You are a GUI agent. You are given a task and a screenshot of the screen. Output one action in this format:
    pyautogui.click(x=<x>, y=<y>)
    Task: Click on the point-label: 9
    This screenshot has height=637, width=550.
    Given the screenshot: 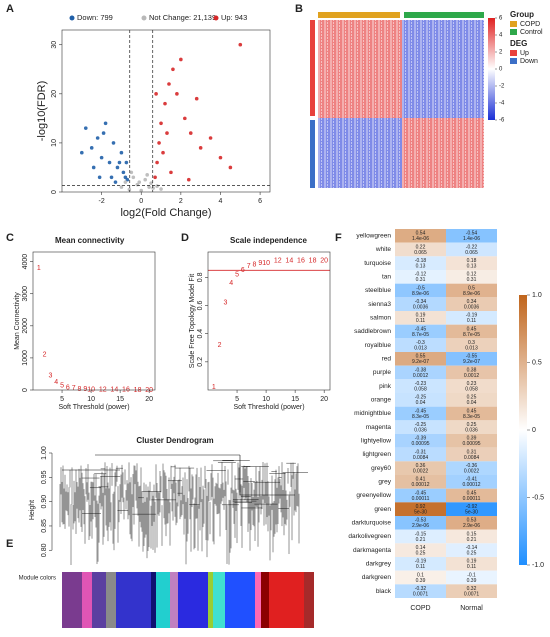 What is the action you would take?
    pyautogui.click(x=260, y=263)
    